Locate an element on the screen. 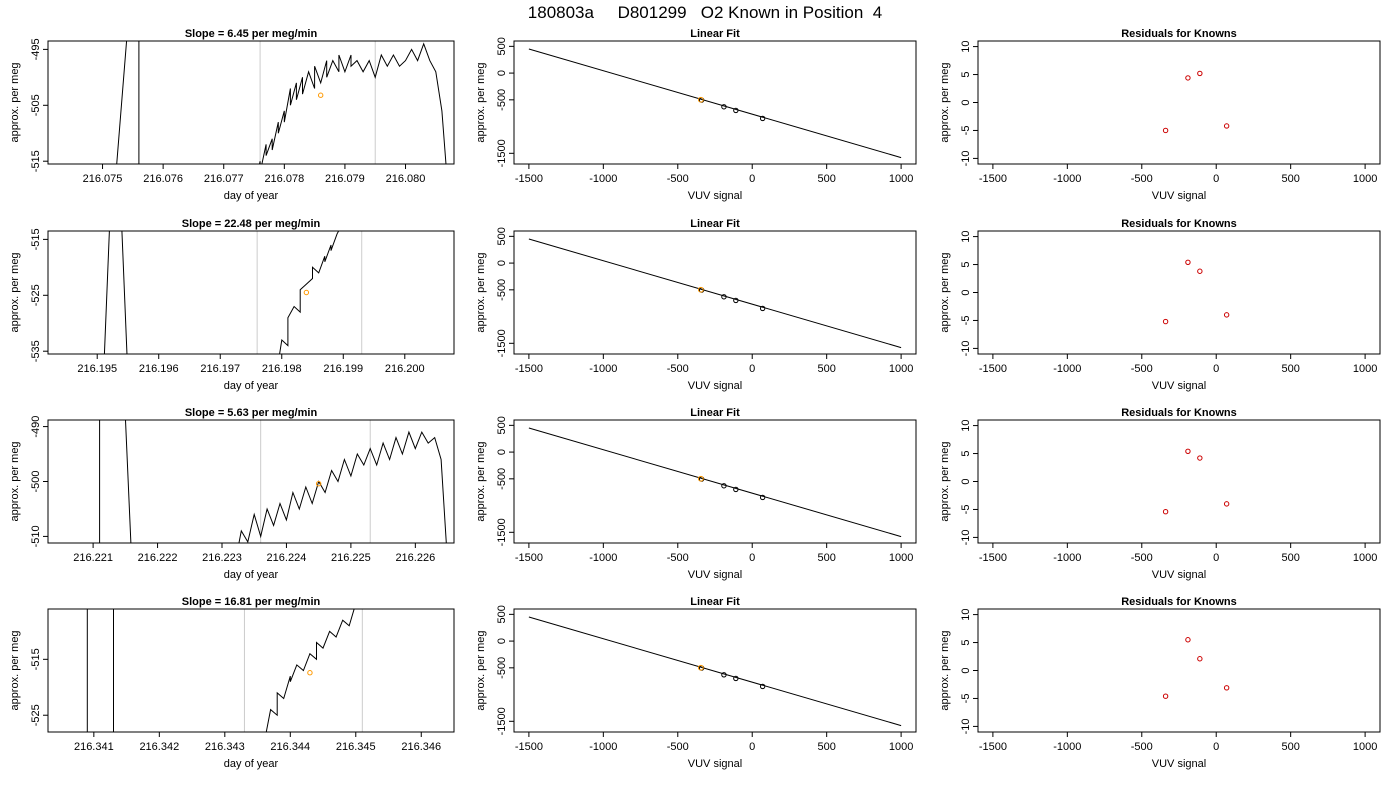  x-tick-label: 216.078 is located at coordinates (284, 179).